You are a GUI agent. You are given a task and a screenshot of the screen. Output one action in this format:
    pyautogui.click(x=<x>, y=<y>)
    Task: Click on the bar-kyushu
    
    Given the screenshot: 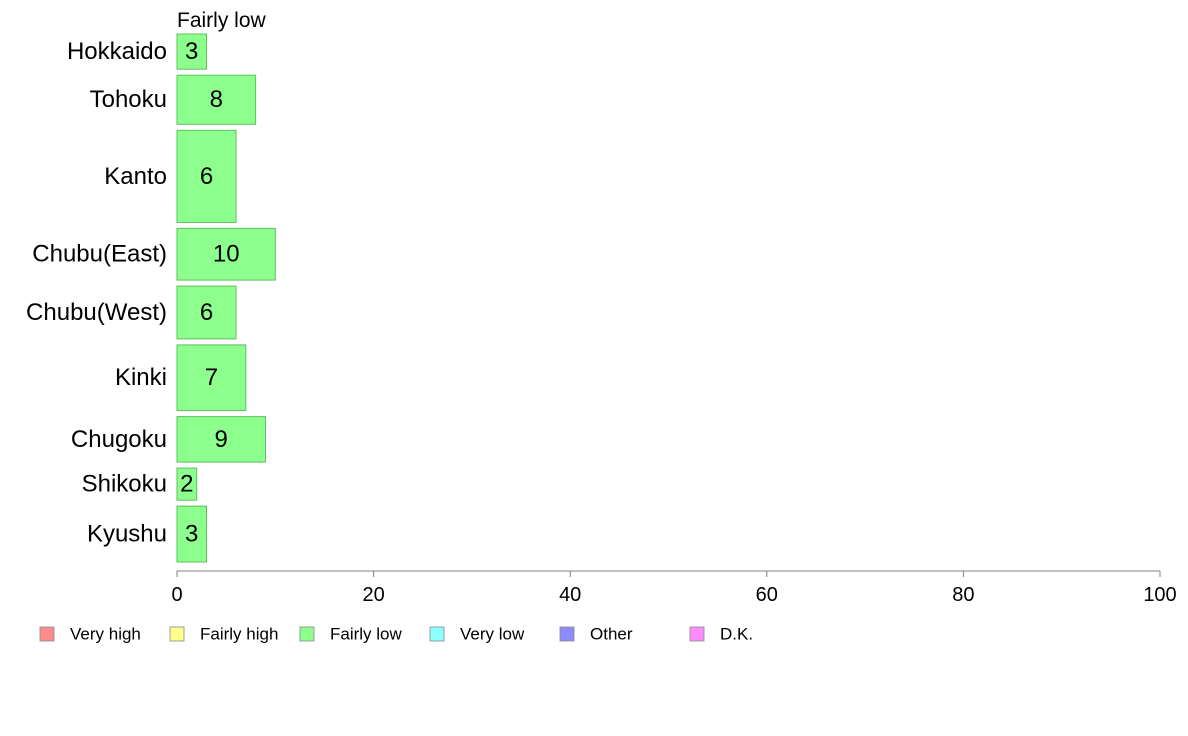 What is the action you would take?
    pyautogui.click(x=191, y=534)
    